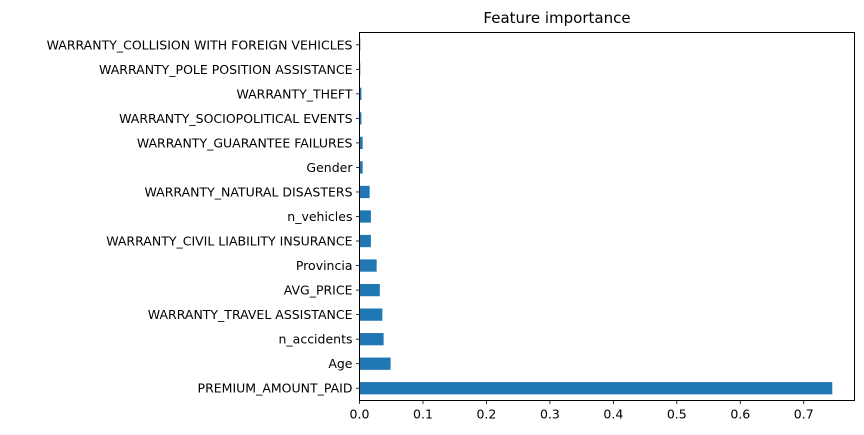 The width and height of the screenshot is (864, 435). I want to click on y-tick-label: Gender, so click(329, 167).